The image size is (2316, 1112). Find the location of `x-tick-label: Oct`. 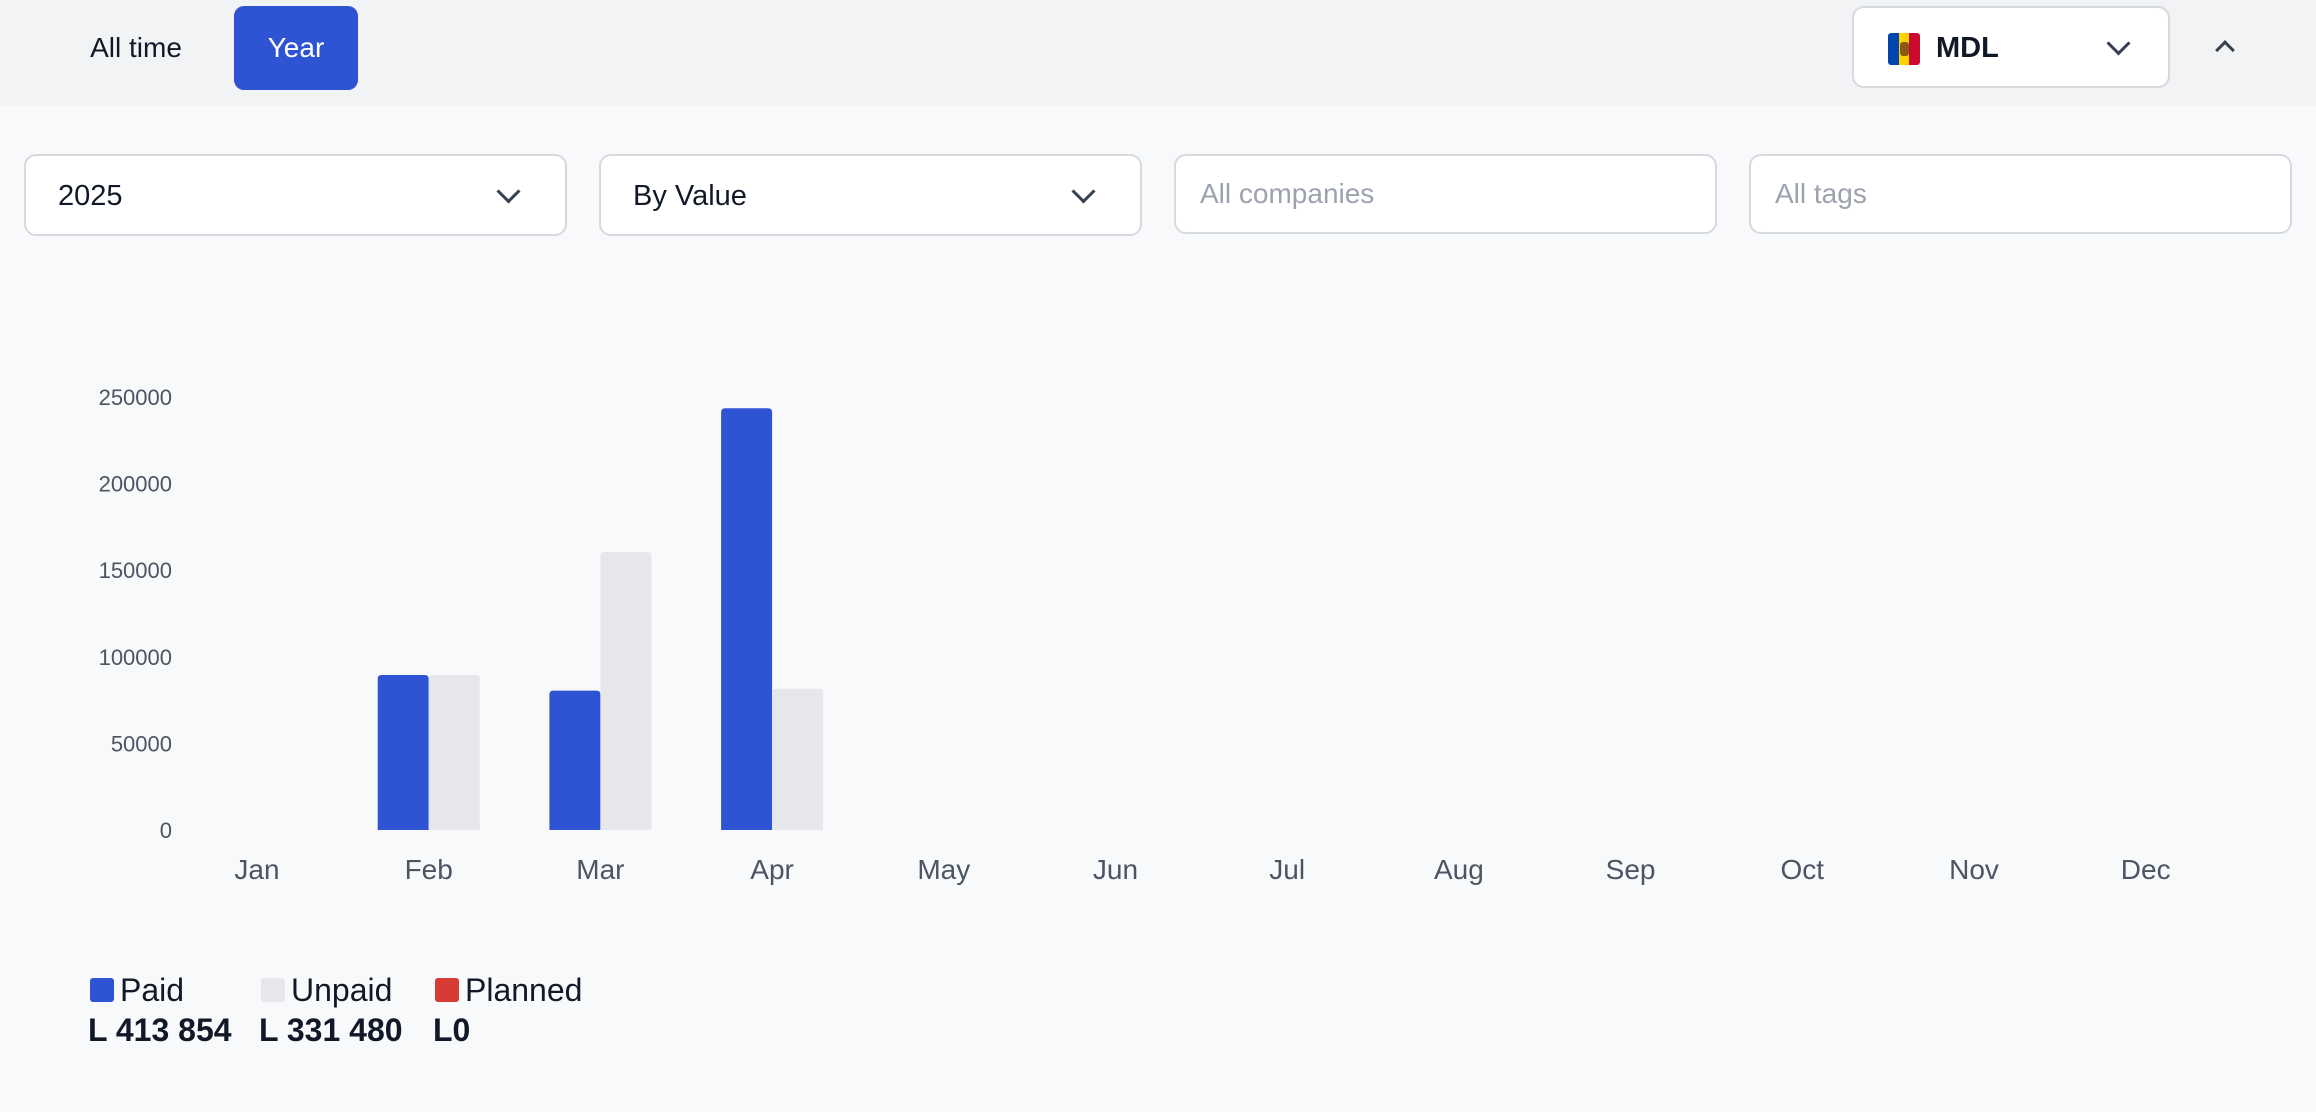

x-tick-label: Oct is located at coordinates (1803, 869).